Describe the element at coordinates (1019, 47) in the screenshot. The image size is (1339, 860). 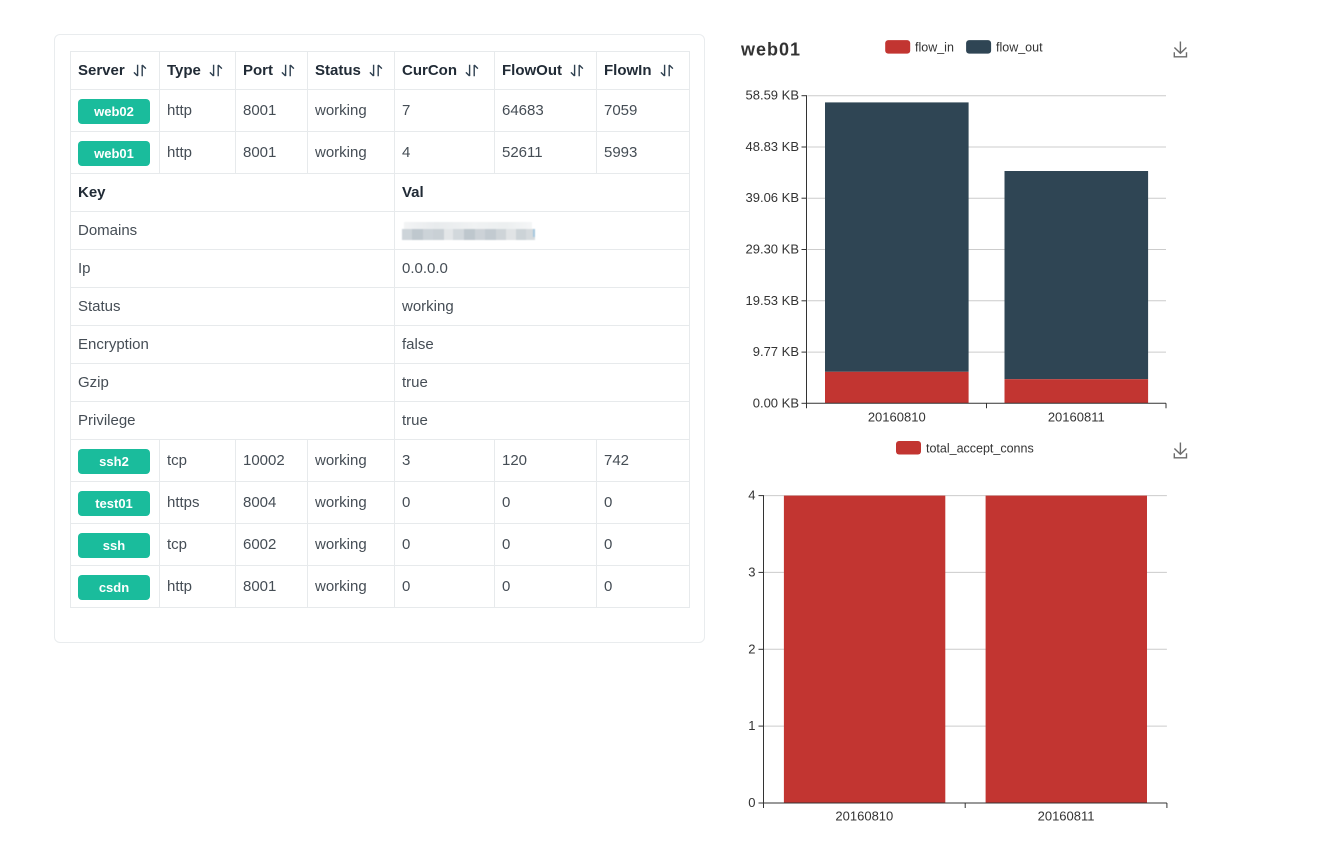
I see `svg-text: flow_out` at that location.